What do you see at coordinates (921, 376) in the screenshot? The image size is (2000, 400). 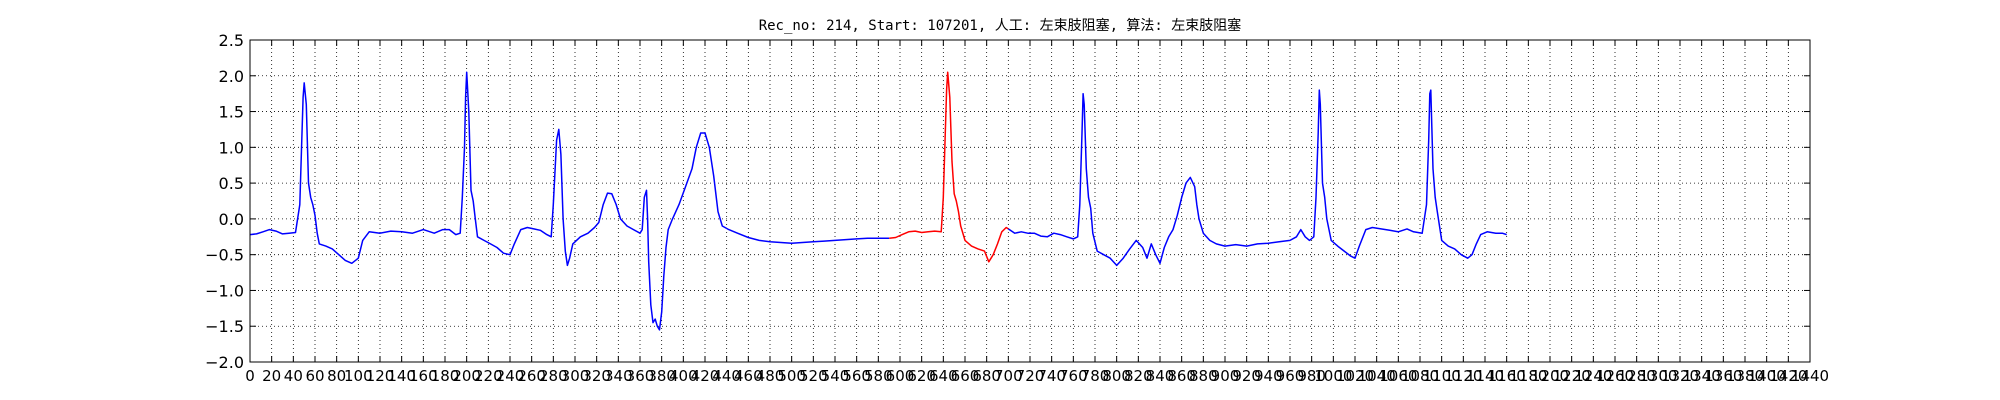 I see `x-tick-label: 620` at bounding box center [921, 376].